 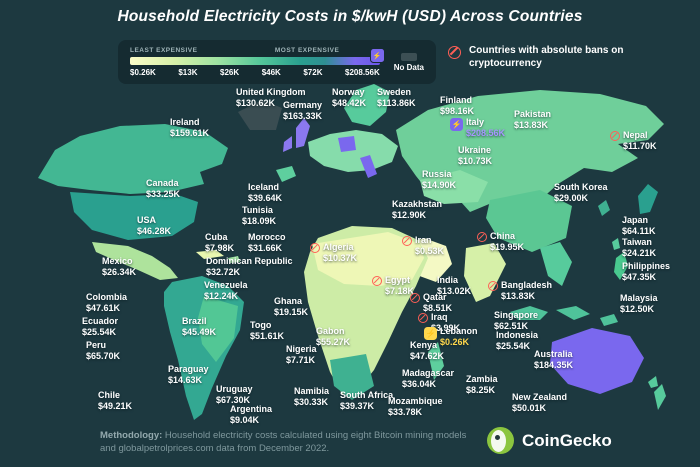 What do you see at coordinates (639, 230) in the screenshot?
I see `country-value: $64.11K` at bounding box center [639, 230].